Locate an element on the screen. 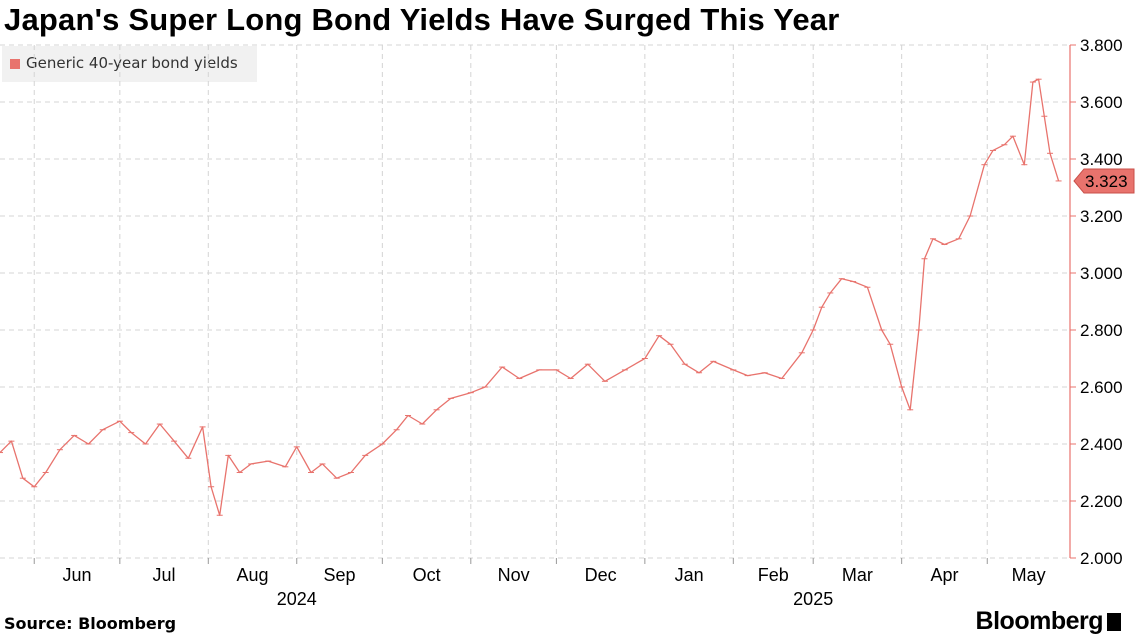  brand-logo: Bloomberg is located at coordinates (1048, 621).